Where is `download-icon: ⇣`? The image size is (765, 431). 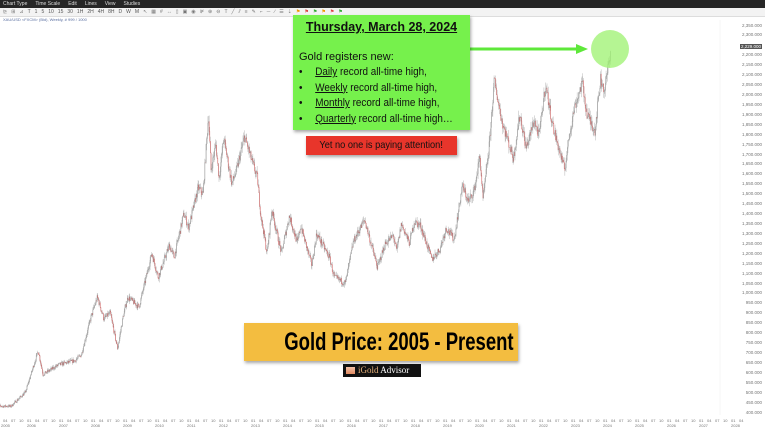 download-icon: ⇣ is located at coordinates (289, 11).